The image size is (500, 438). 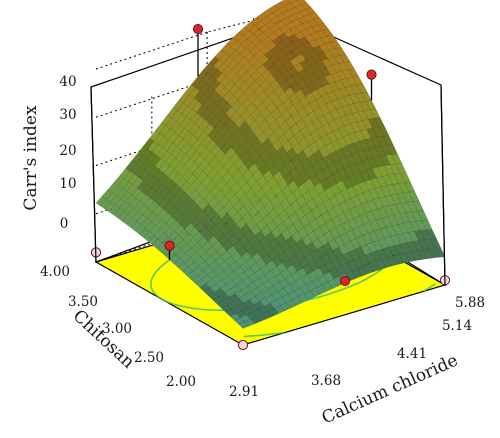 I want to click on x-axis-title: Calcium chloride, so click(x=390, y=389).